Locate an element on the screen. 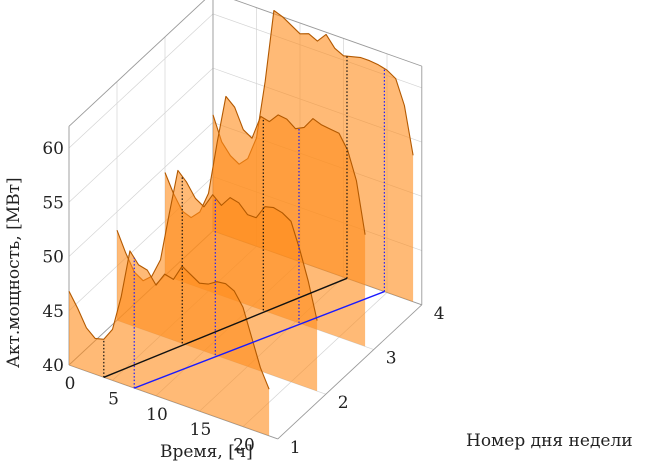  series-fill is located at coordinates (169, 343).